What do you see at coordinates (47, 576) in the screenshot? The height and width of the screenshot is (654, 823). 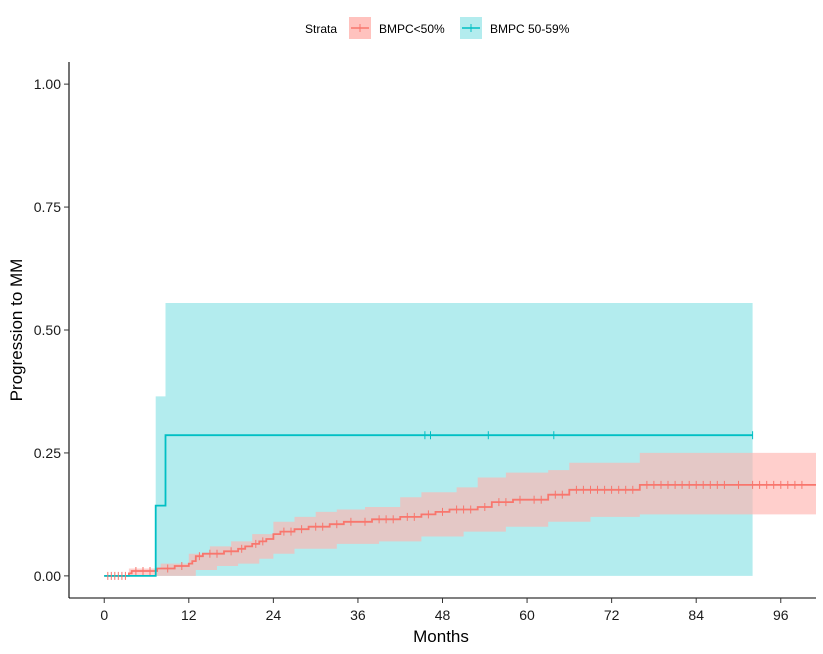 I see `y-tick-label: 0.00` at bounding box center [47, 576].